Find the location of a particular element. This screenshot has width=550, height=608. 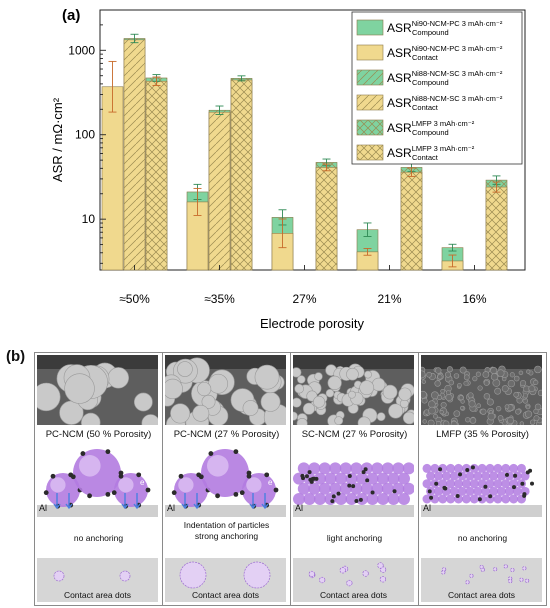

error-bar-contact-g0-c4 is located at coordinates (452, 261).